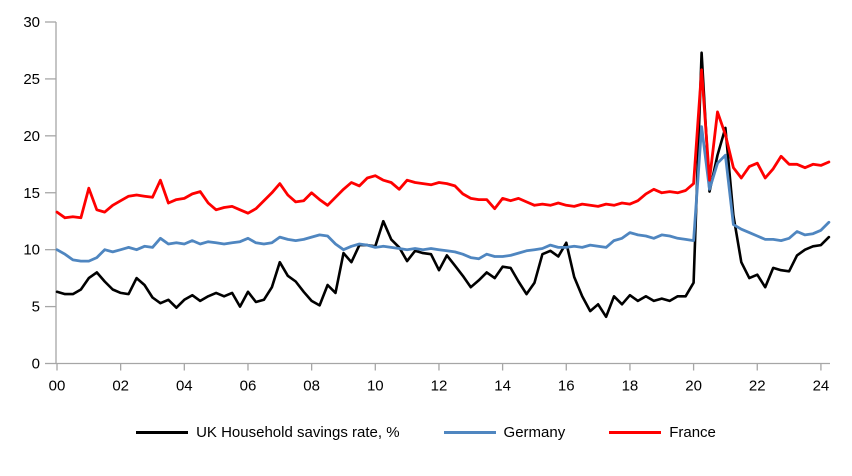  I want to click on legend-item-uk: UK Household savings rate, %, so click(268, 432).